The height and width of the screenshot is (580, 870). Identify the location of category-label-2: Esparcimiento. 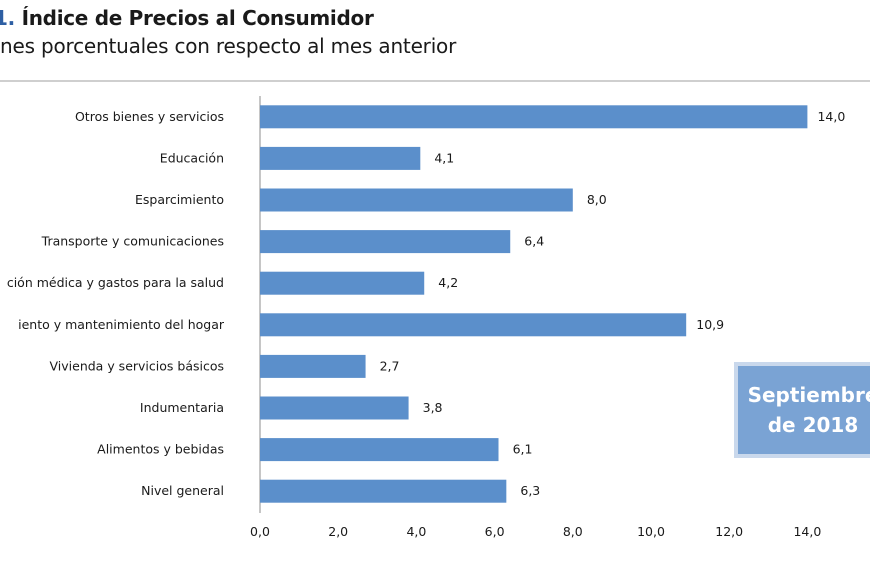
(179, 199).